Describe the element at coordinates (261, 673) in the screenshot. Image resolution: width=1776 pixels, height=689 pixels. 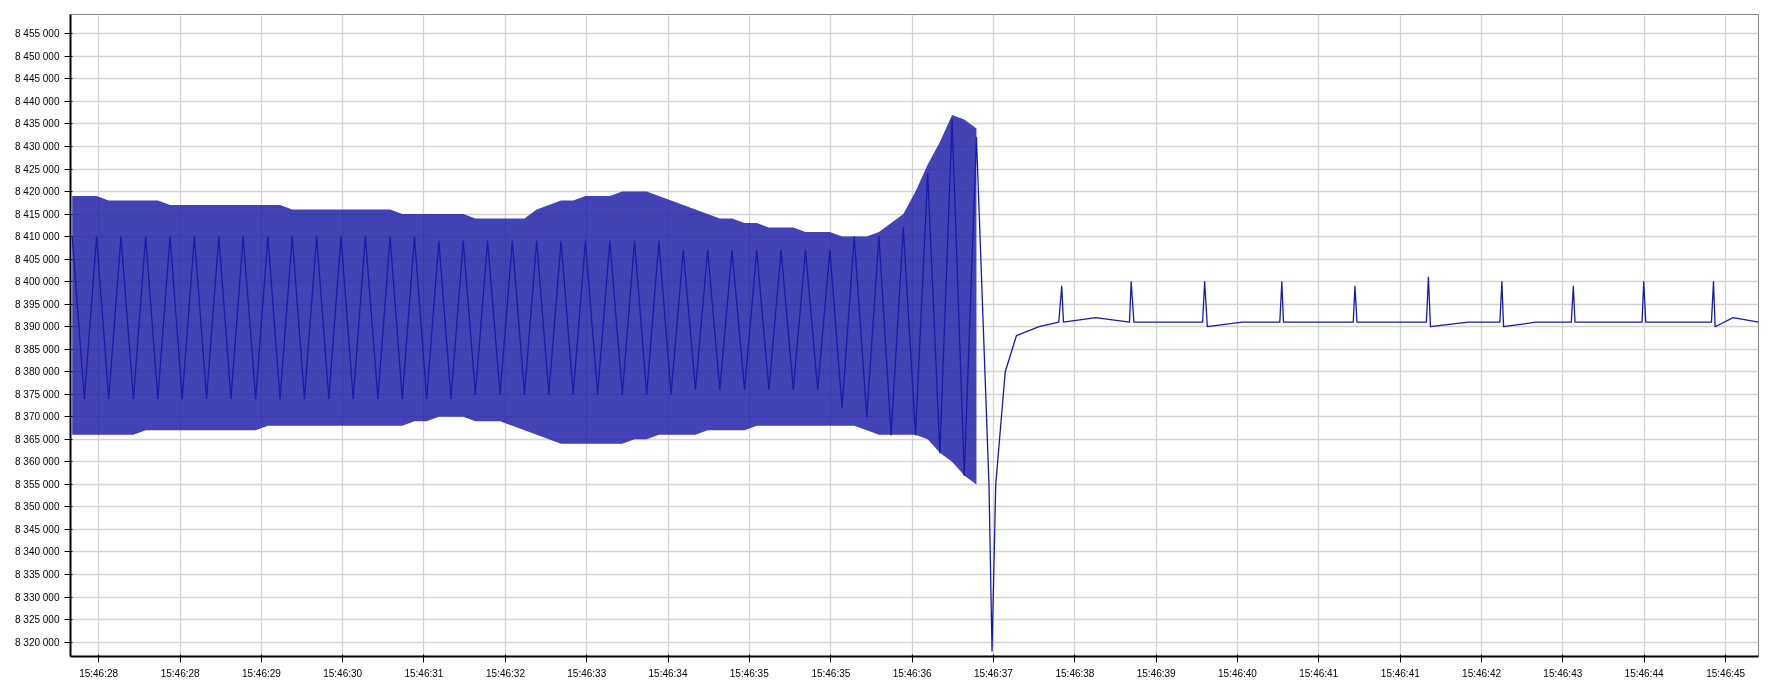
I see `x-tick-label: 15:46:29` at that location.